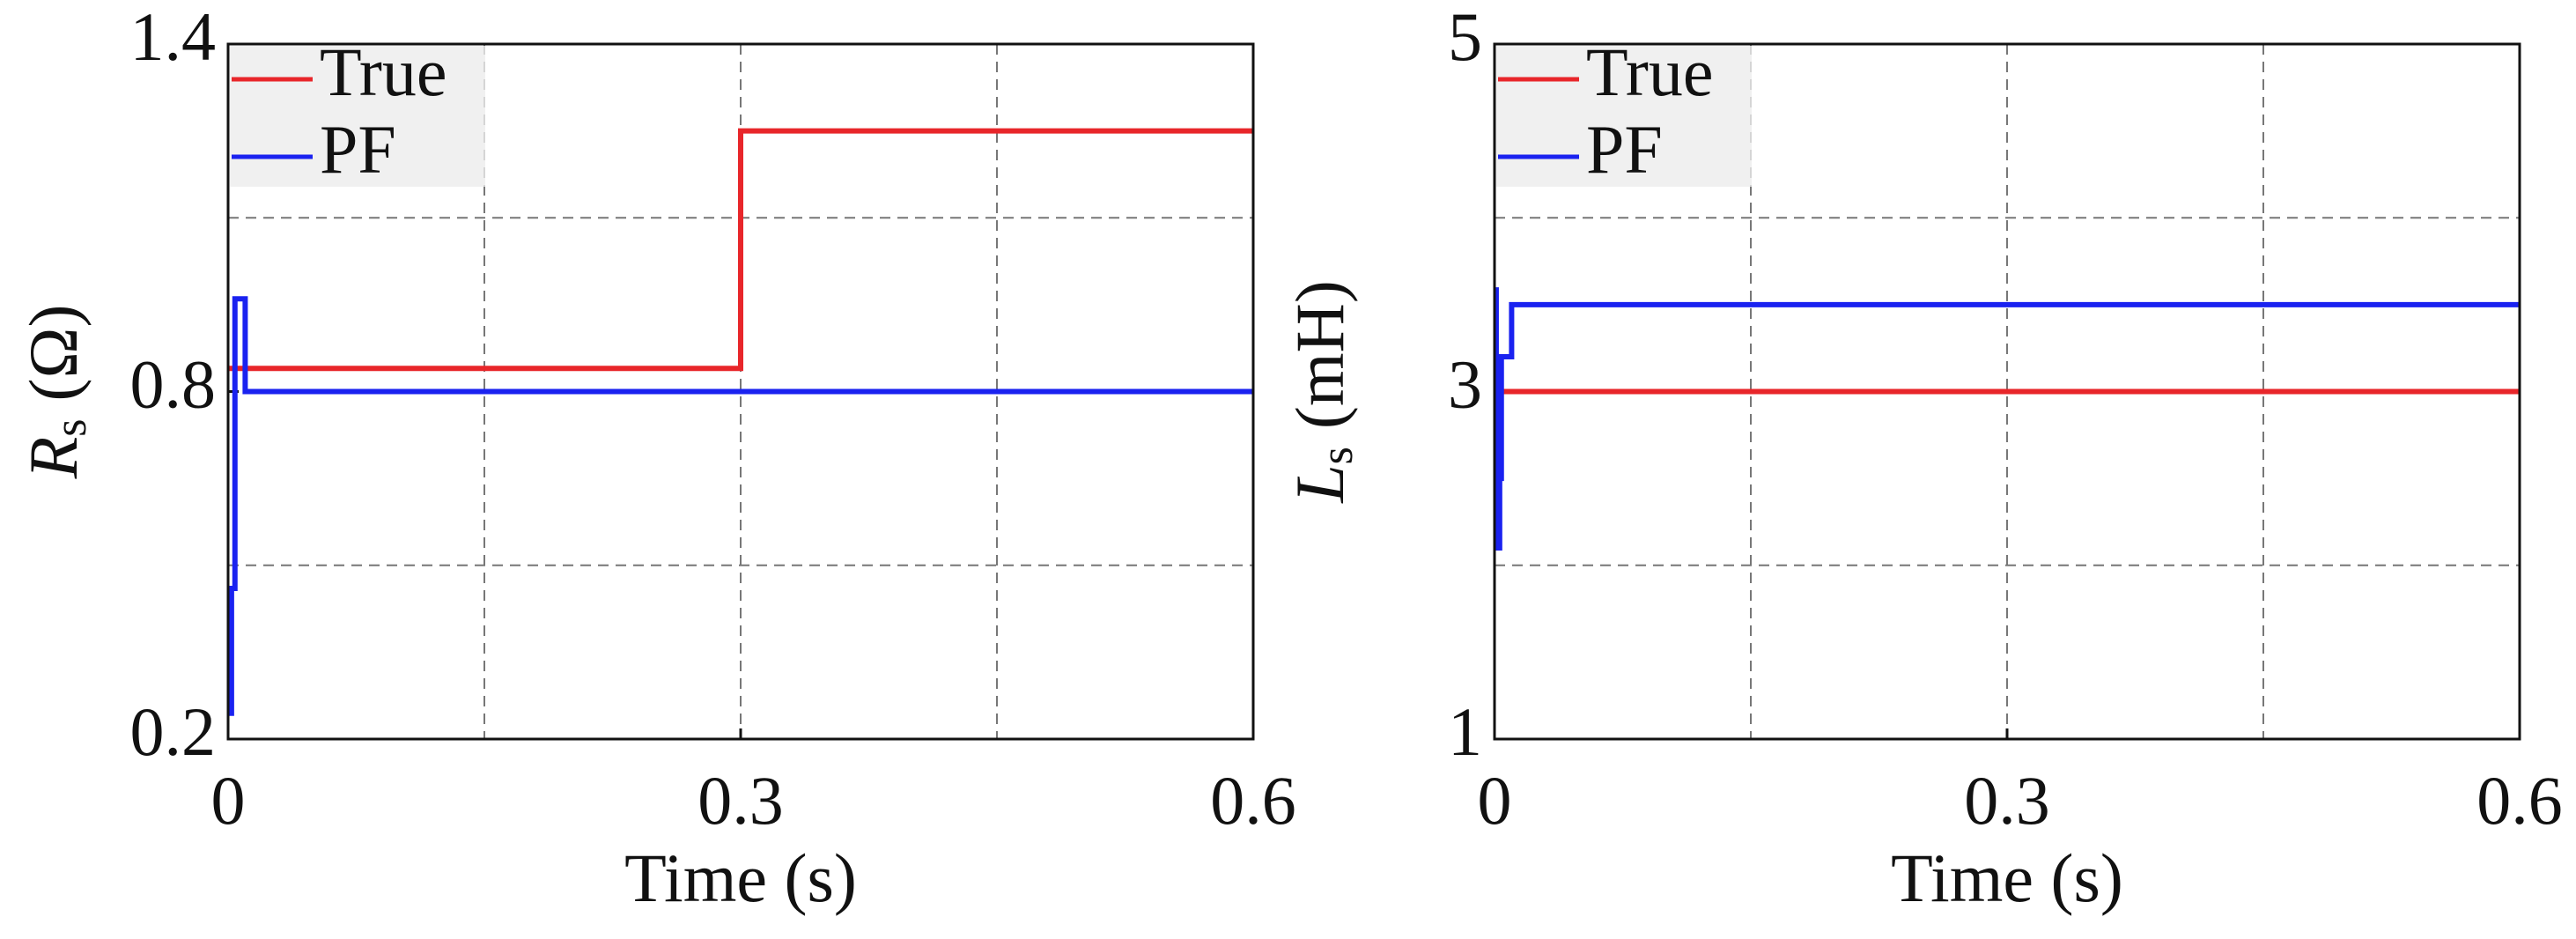  I want to click on y-label-unit: (Ω), so click(53, 353).